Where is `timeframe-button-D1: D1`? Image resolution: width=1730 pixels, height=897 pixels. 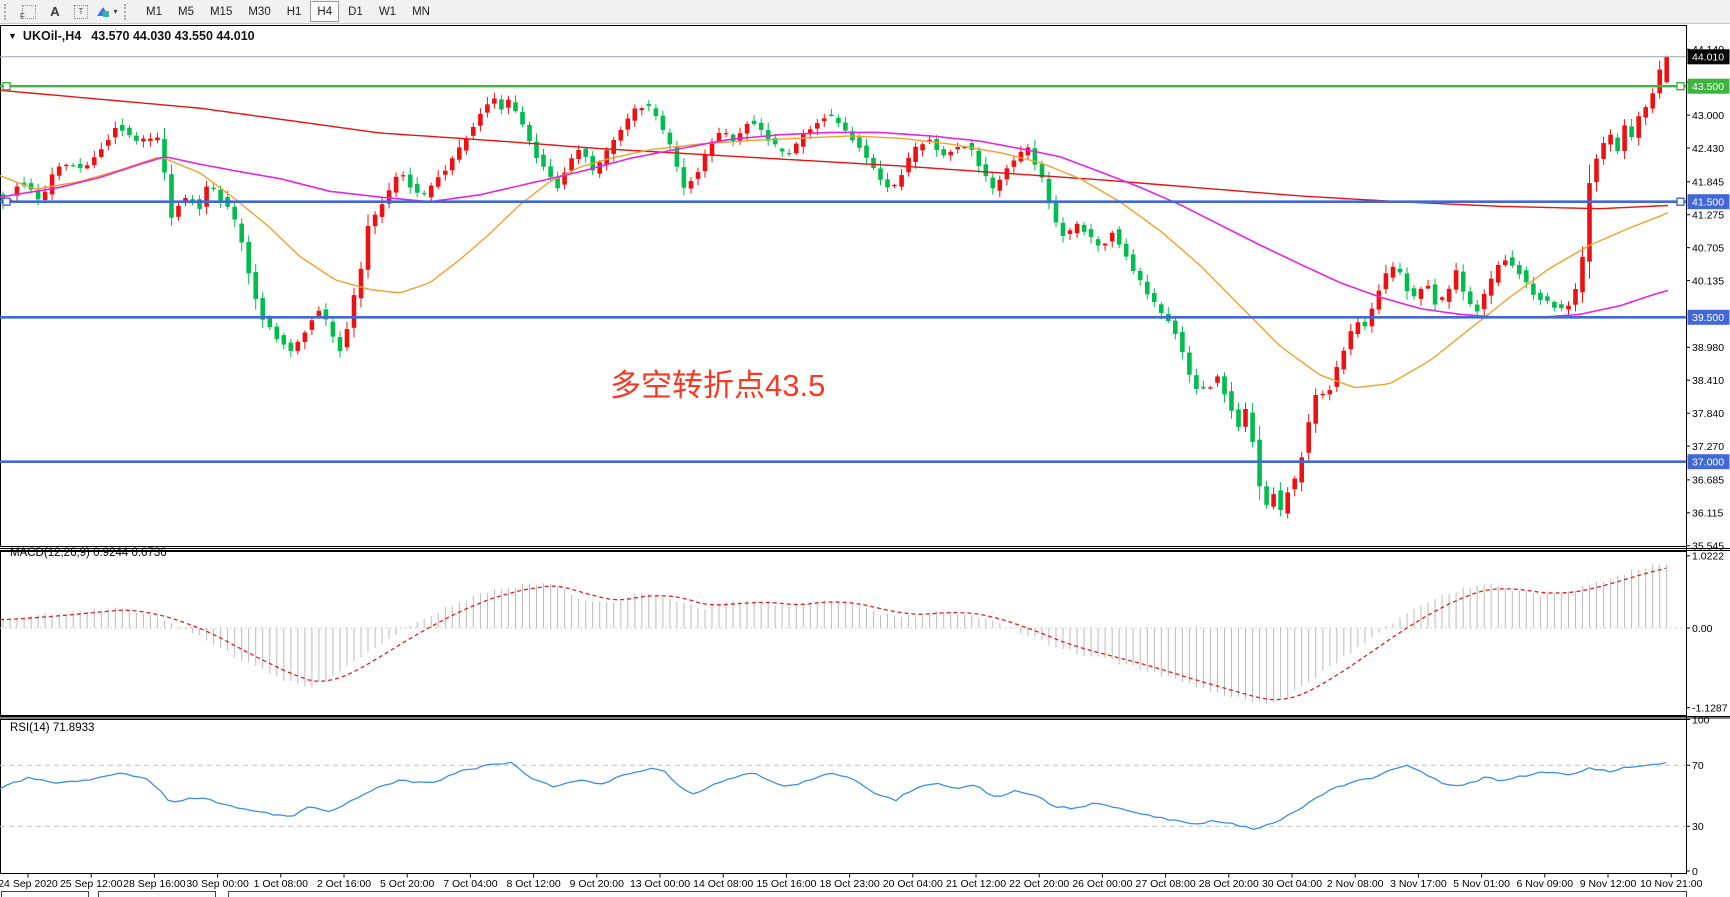
timeframe-button-D1: D1 is located at coordinates (355, 11).